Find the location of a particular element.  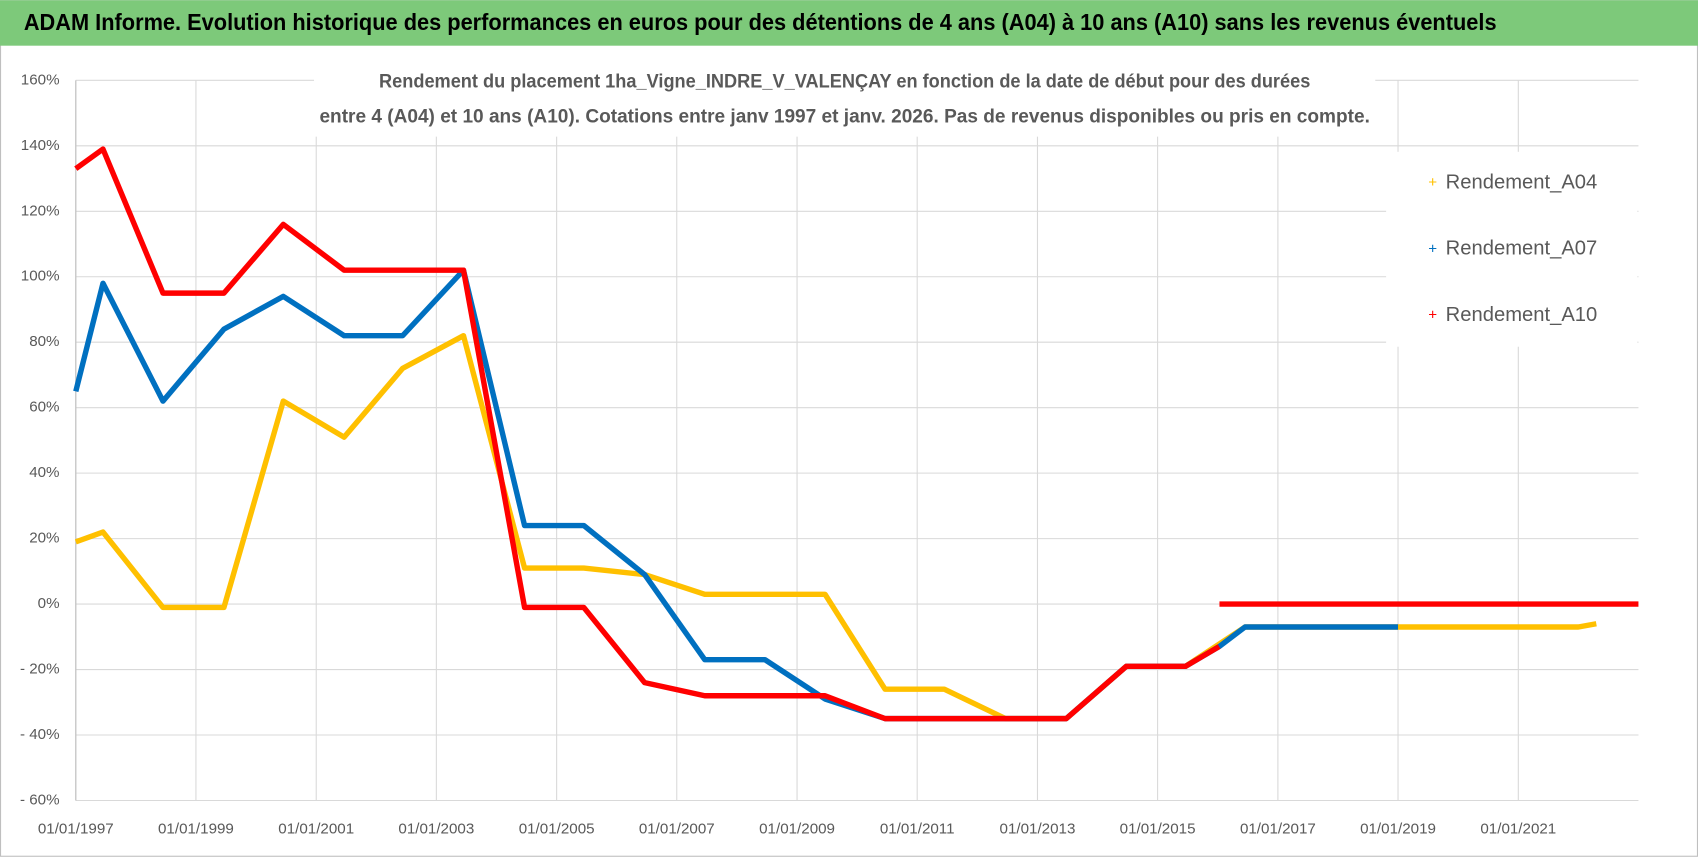

y-tick-label: 160% is located at coordinates (40, 79).